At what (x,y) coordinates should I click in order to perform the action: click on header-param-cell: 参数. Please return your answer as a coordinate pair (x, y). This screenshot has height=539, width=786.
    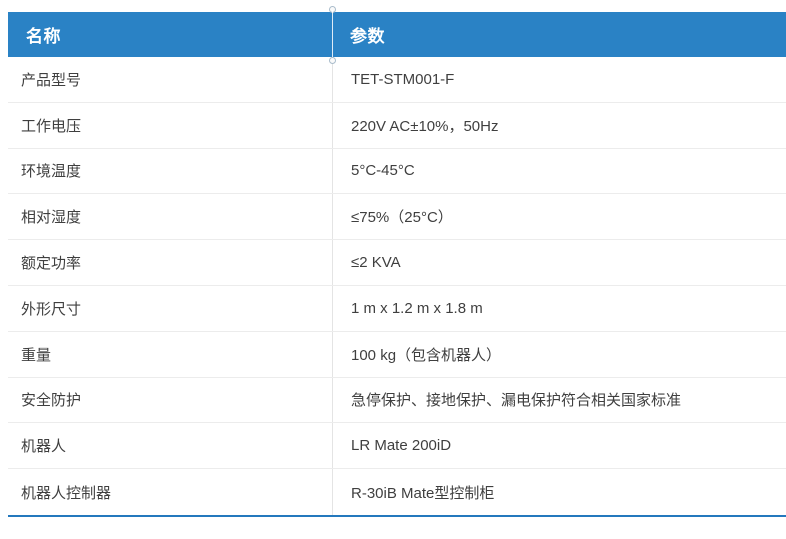
    Looking at the image, I should click on (367, 36).